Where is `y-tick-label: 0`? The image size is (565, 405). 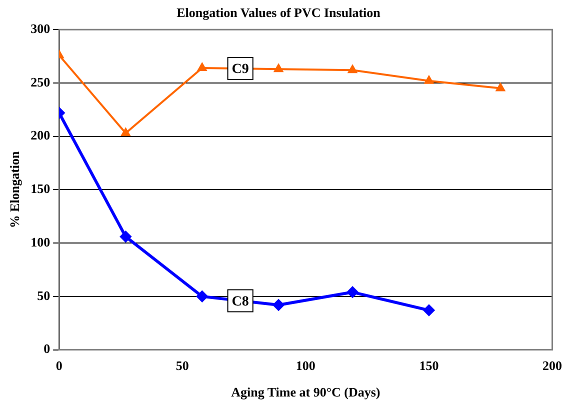 y-tick-label: 0 is located at coordinates (47, 348).